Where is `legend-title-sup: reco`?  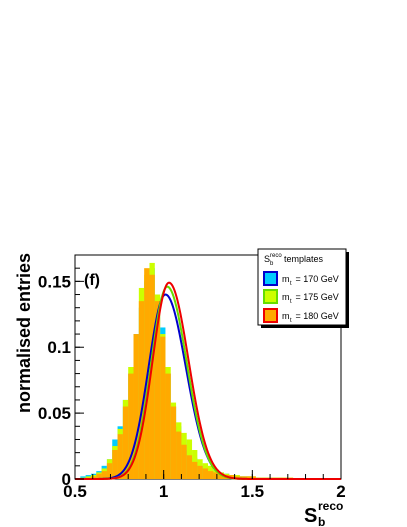 legend-title-sup: reco is located at coordinates (276, 256).